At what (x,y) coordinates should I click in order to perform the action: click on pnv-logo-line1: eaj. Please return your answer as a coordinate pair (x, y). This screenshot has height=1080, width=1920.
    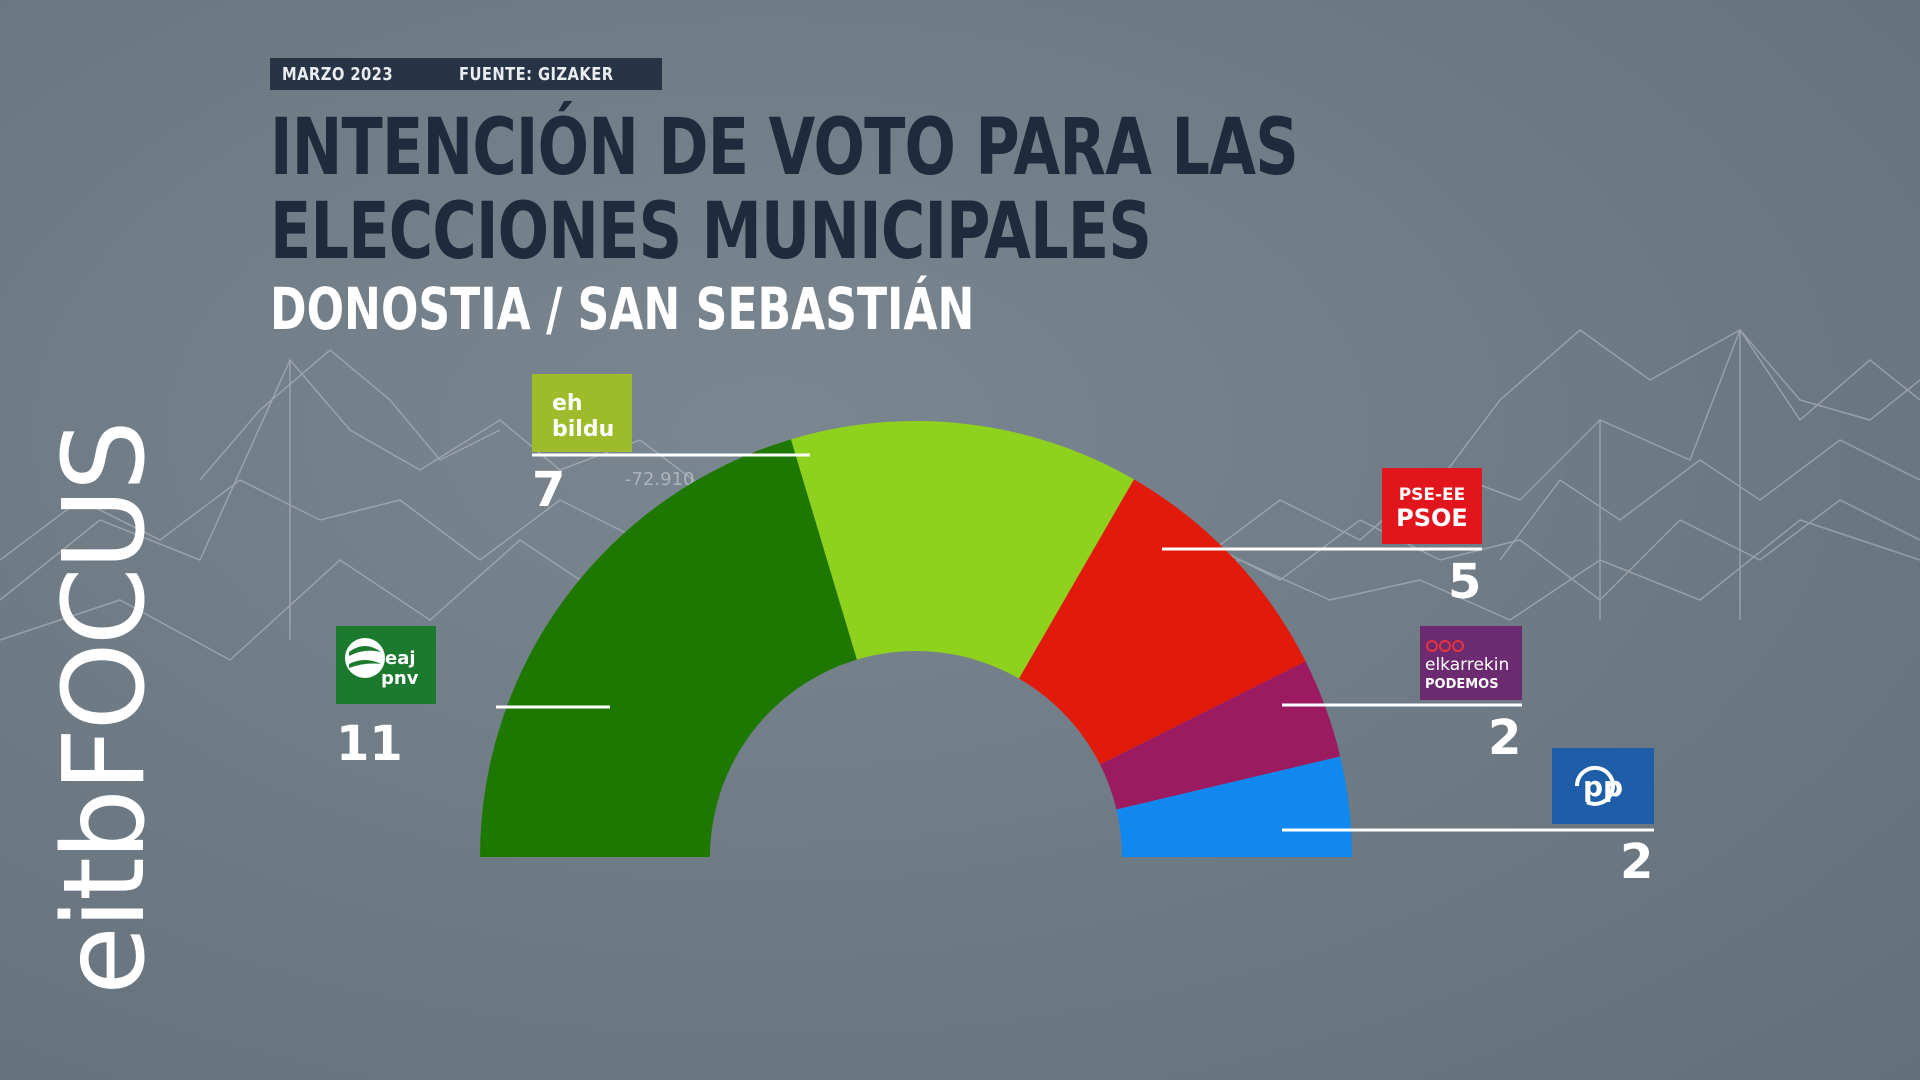
    Looking at the image, I should click on (400, 658).